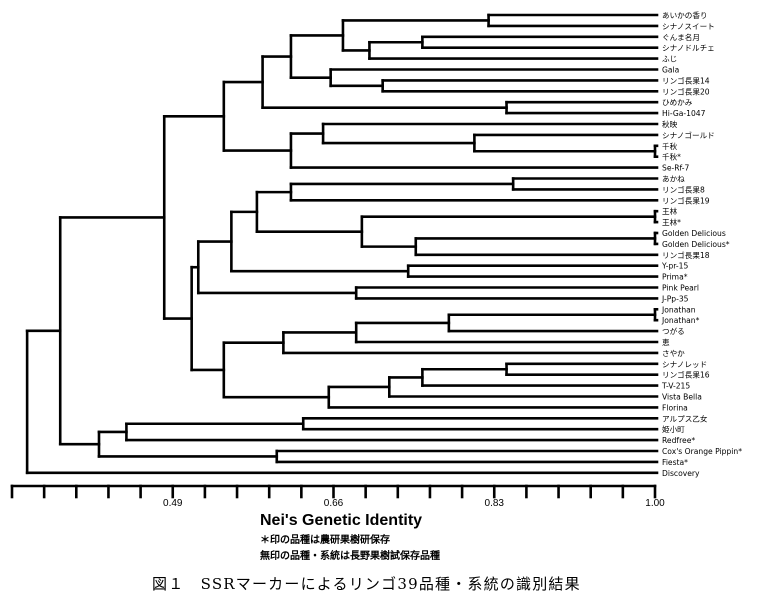  I want to click on tick-label: 0.49, so click(173, 503).